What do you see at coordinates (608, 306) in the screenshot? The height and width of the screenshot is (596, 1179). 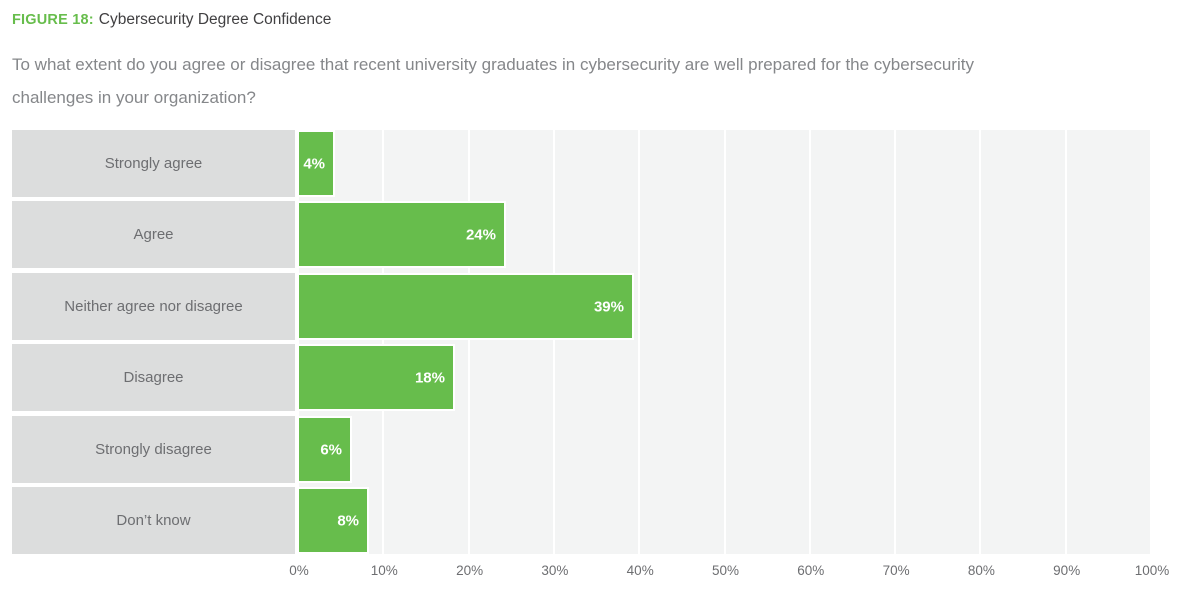 I see `bar-value-label: 39%` at bounding box center [608, 306].